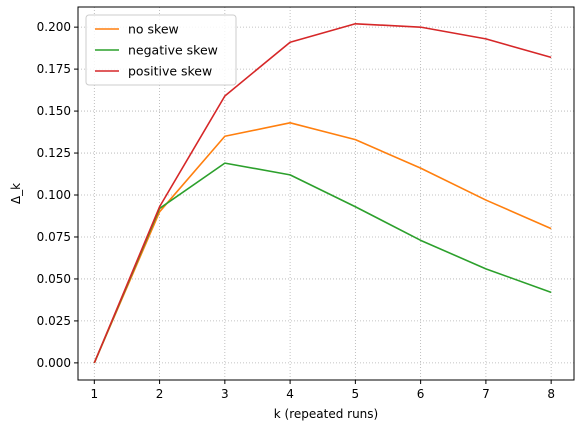 This screenshot has height=432, width=584. I want to click on y-tick-label: 0.075, so click(54, 237).